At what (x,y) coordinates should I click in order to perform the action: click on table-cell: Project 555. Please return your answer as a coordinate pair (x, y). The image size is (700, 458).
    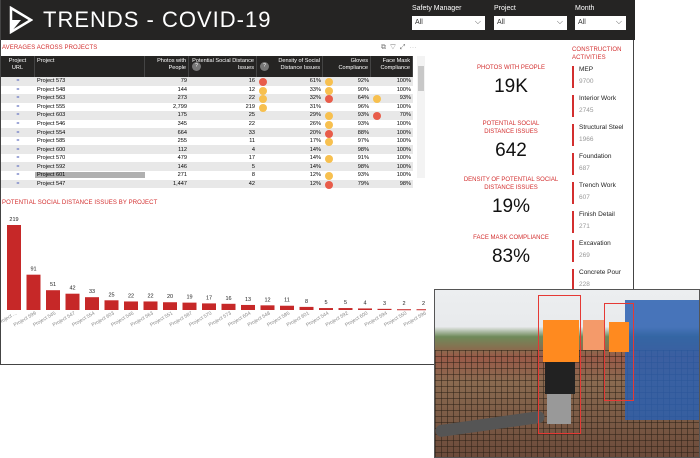
    Looking at the image, I should click on (90, 107).